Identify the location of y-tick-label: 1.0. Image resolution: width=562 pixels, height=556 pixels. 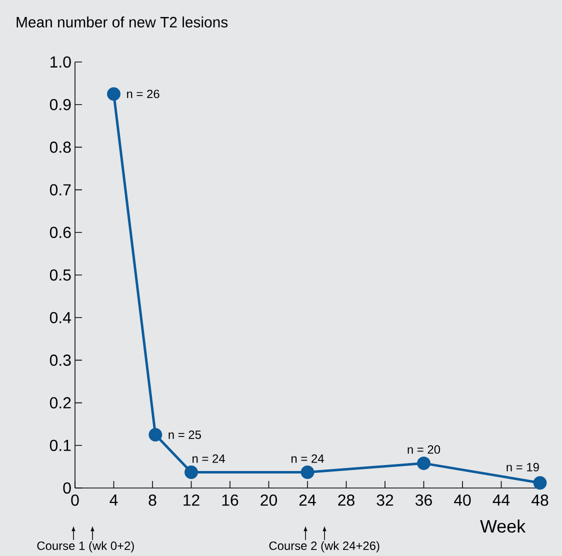
(60, 62).